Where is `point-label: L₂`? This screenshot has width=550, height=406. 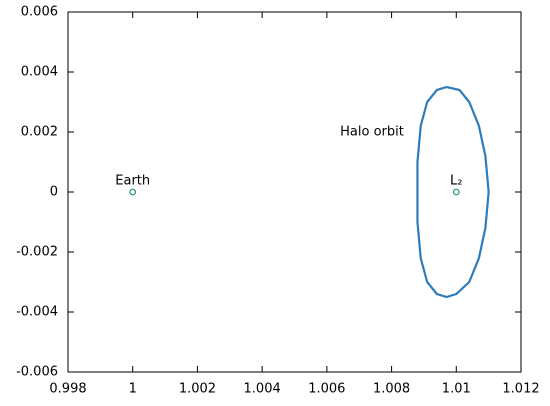
point-label: L₂ is located at coordinates (456, 181).